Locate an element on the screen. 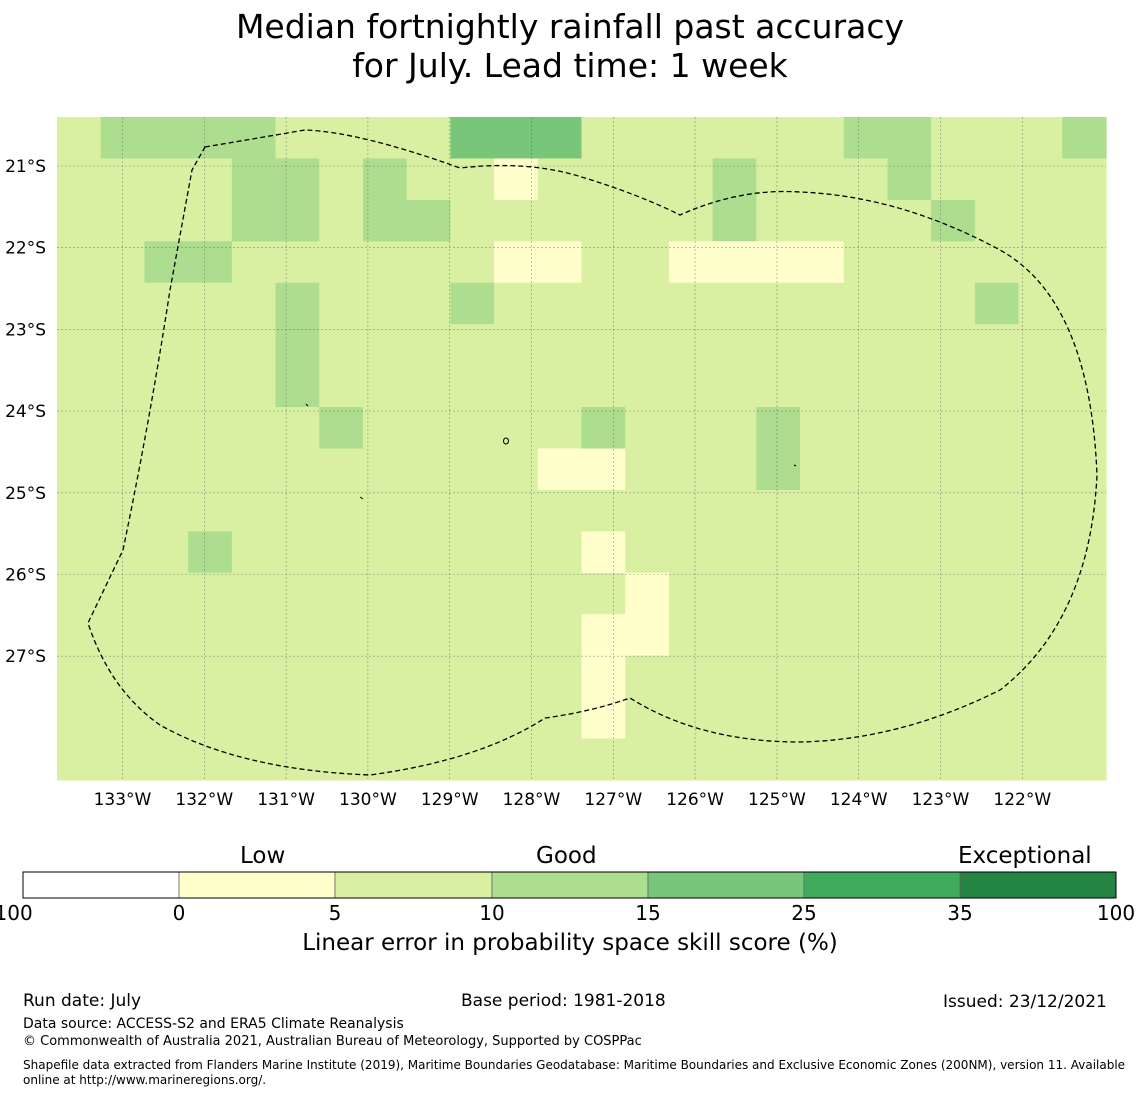  longitude-label: 128°W is located at coordinates (532, 800).